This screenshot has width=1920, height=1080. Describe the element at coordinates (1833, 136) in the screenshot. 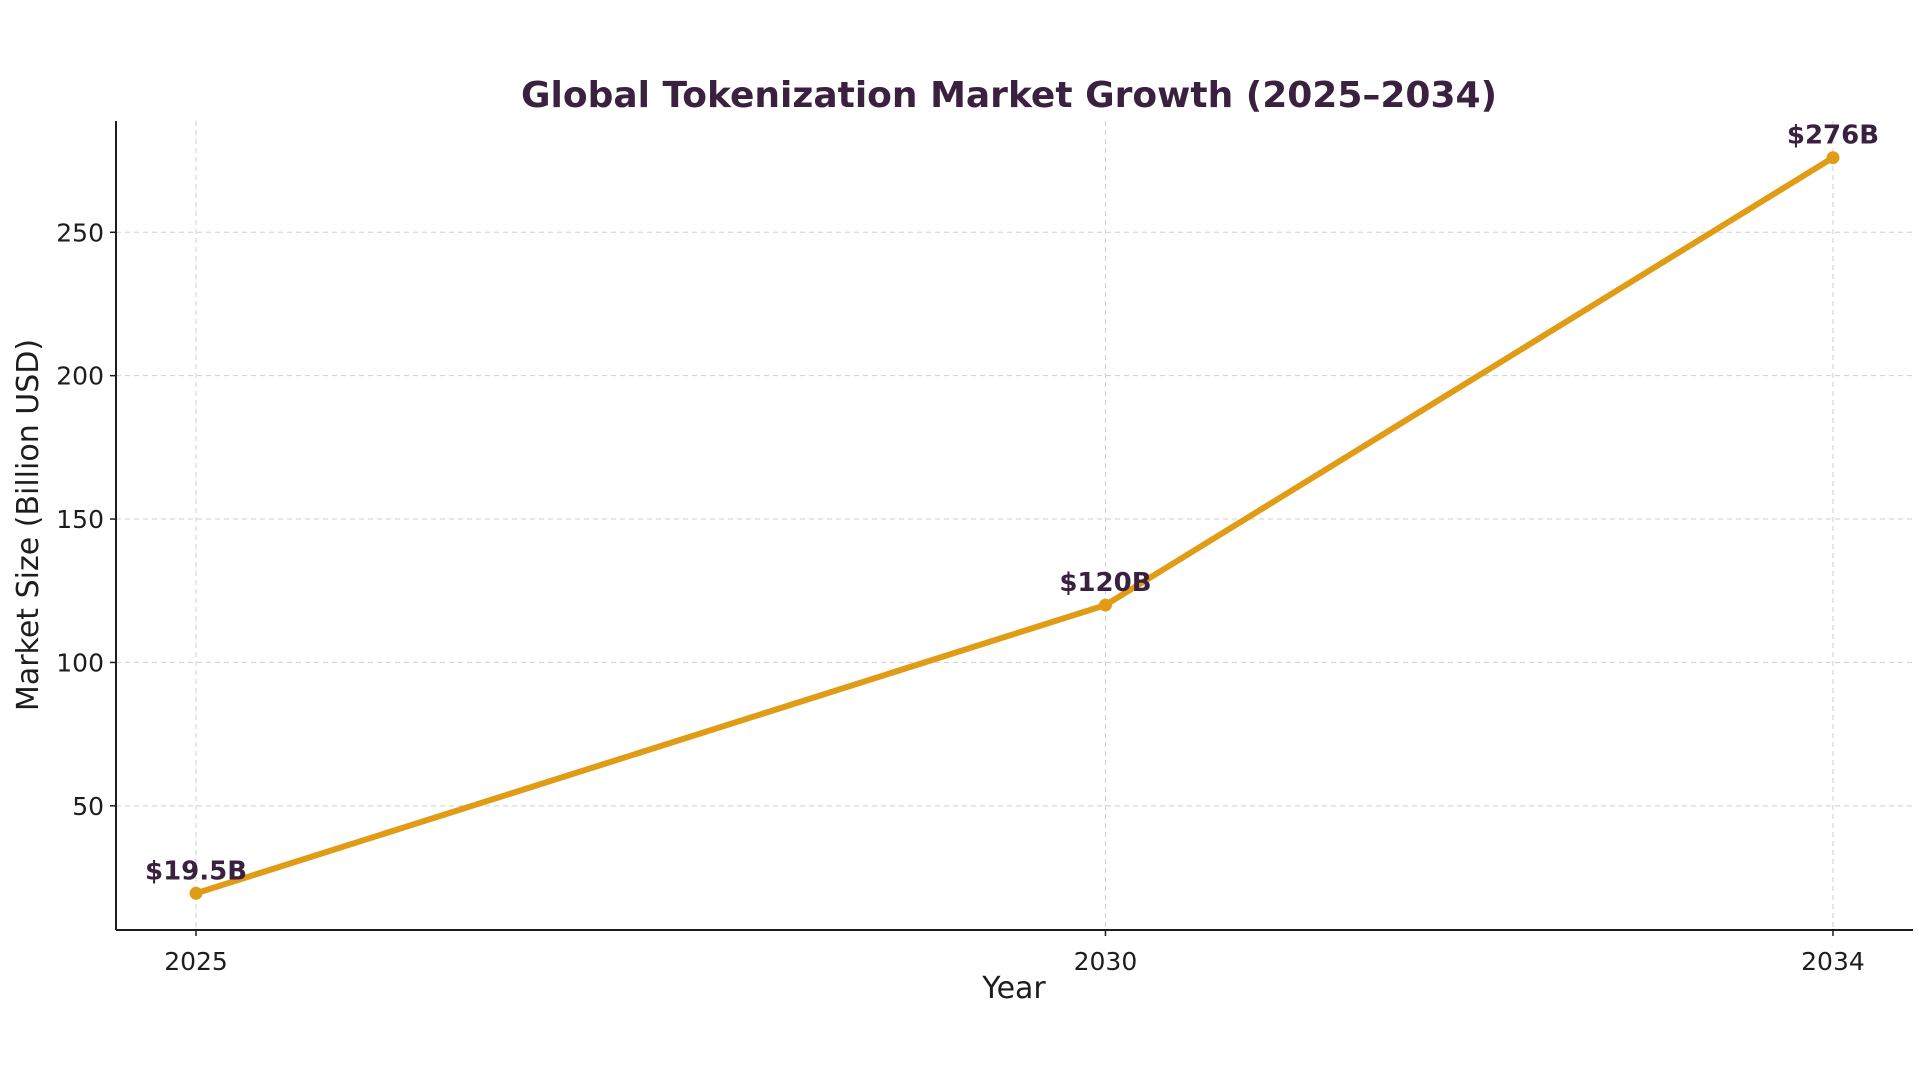

I see `data-label: $276B` at that location.